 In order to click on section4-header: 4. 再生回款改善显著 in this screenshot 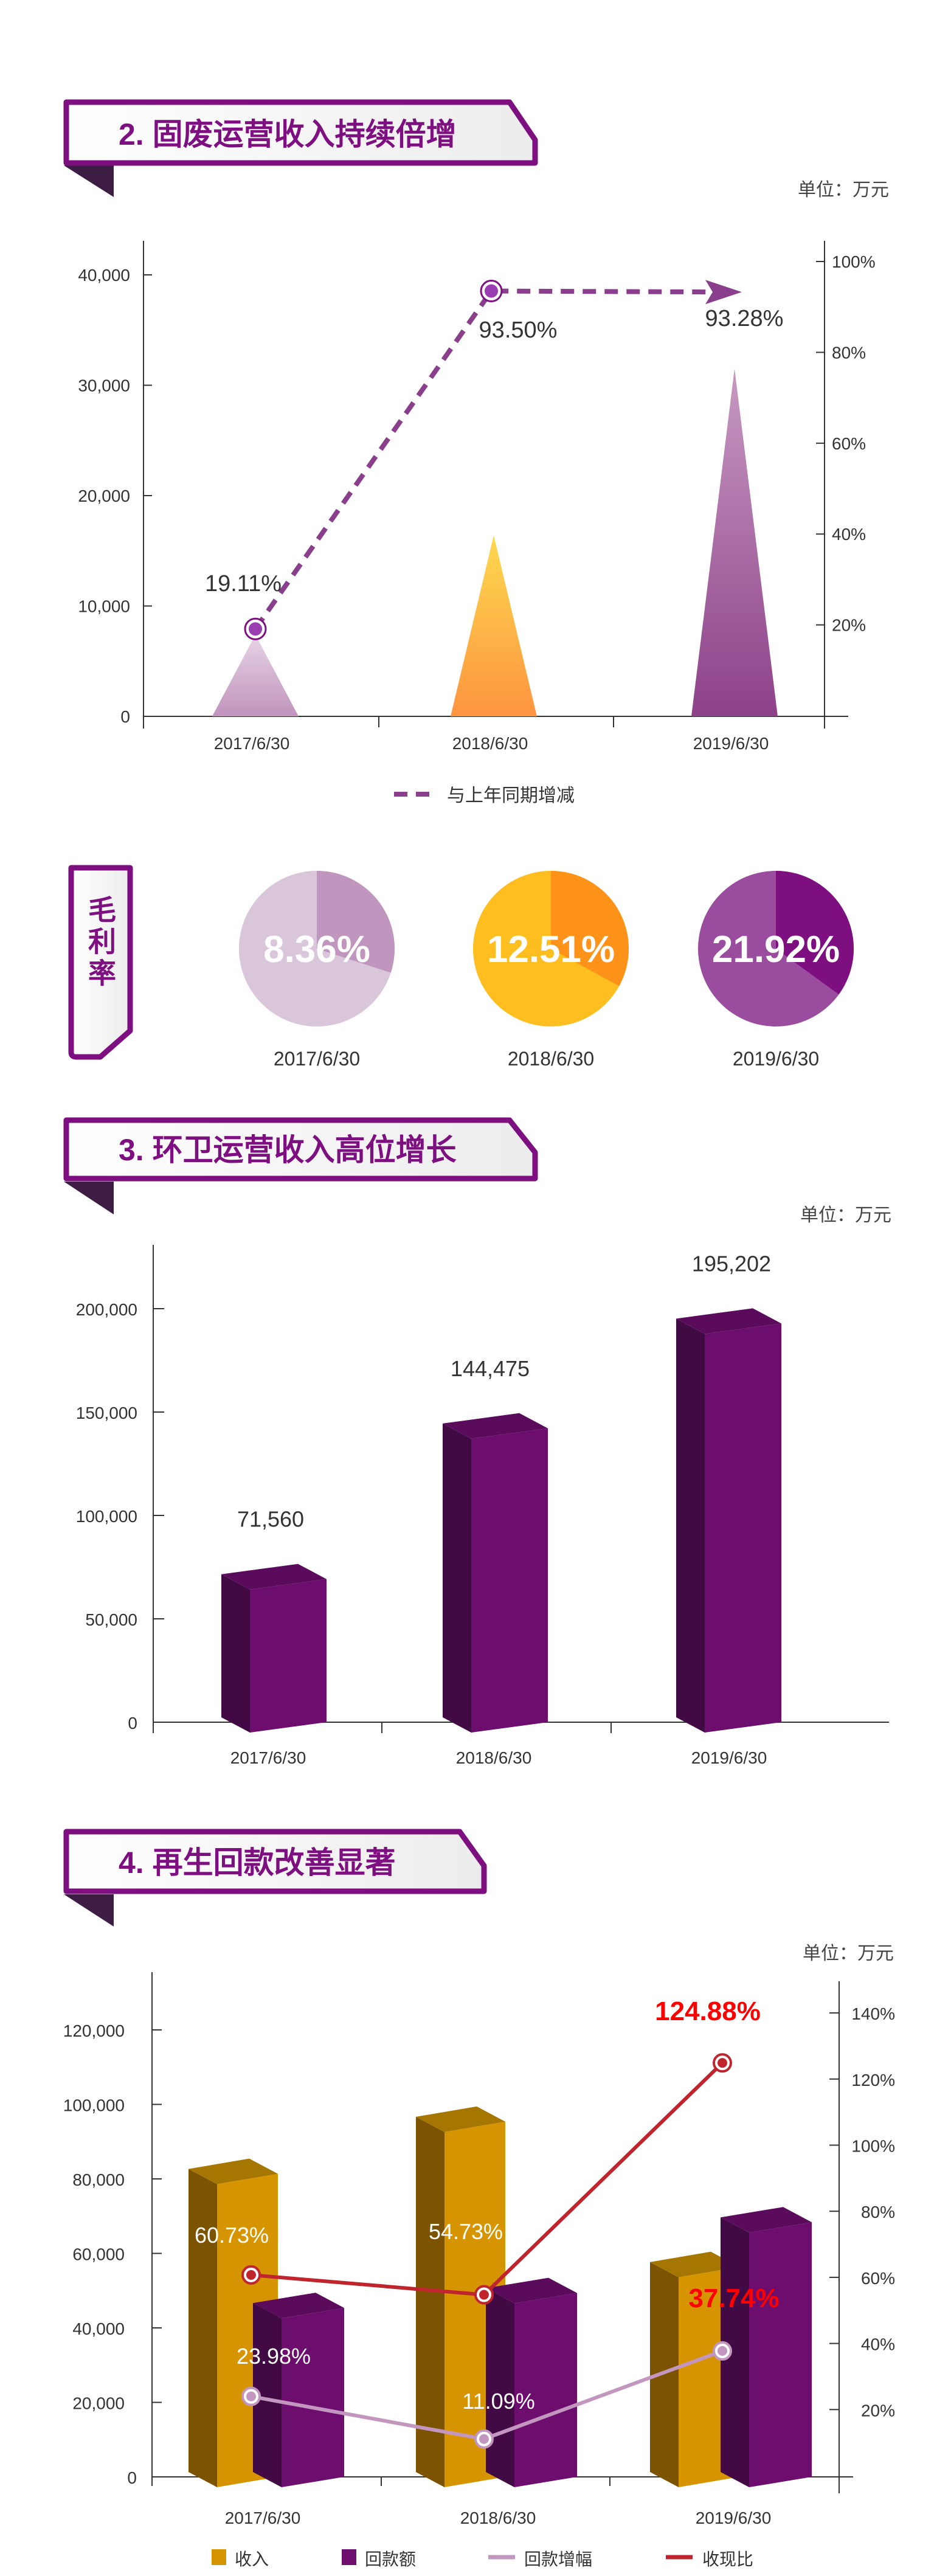, I will do `click(275, 1878)`.